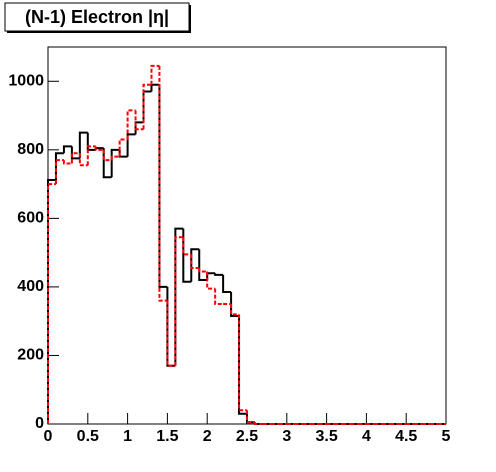 The height and width of the screenshot is (472, 496). What do you see at coordinates (30, 355) in the screenshot?
I see `y-tick-label: 200` at bounding box center [30, 355].